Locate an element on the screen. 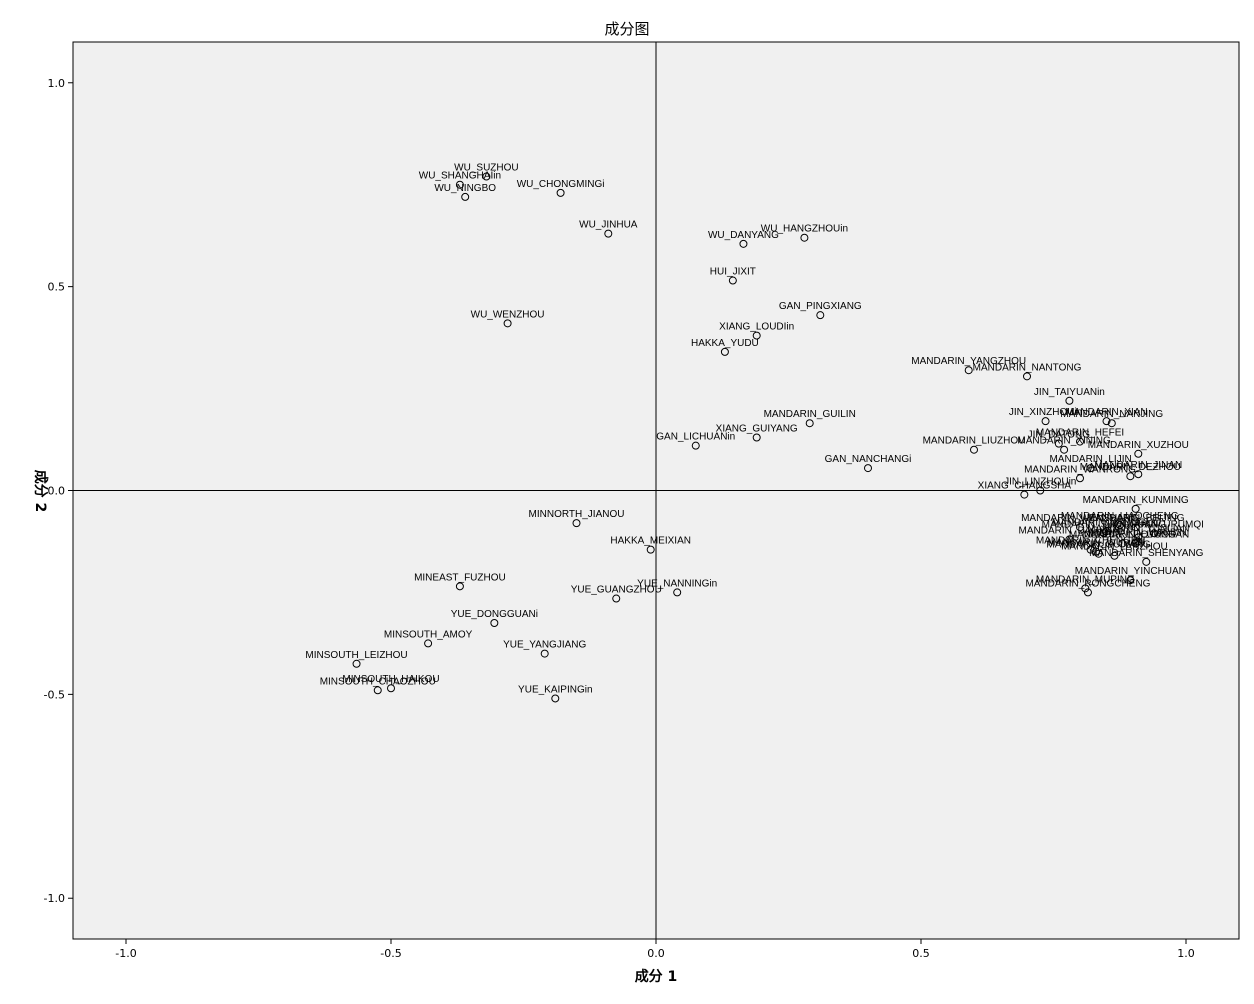 The width and height of the screenshot is (1254, 1004). data-point-label: JIN_XINZHOUin is located at coordinates (1045, 412).